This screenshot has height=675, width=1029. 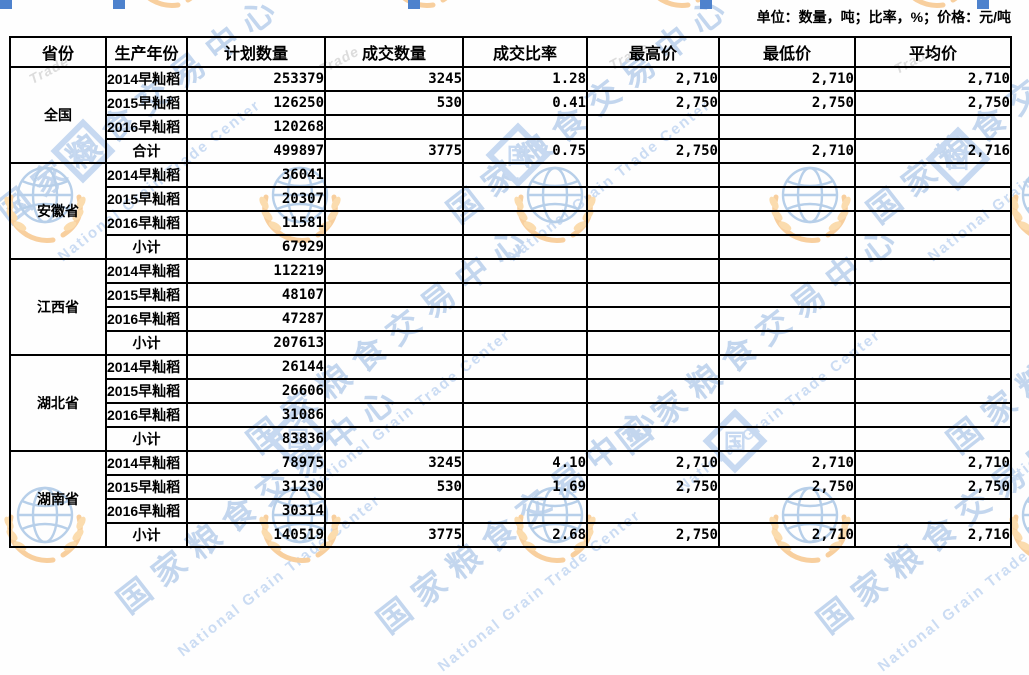 I want to click on watermark-fragment, so click(x=706, y=4).